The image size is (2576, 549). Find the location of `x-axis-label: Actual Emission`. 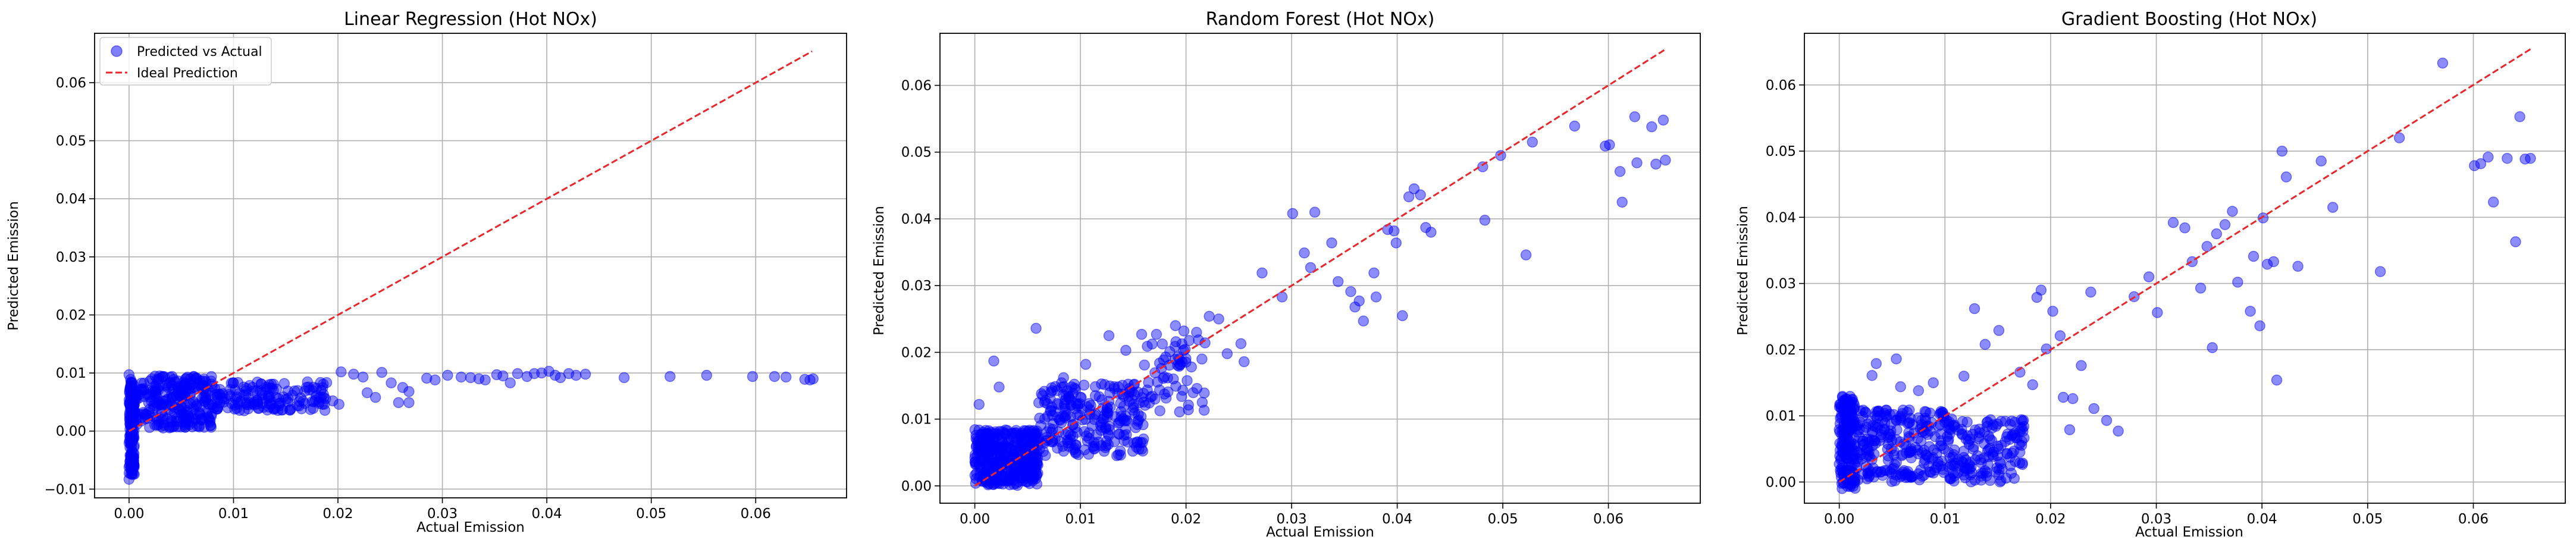

x-axis-label: Actual Emission is located at coordinates (1320, 532).